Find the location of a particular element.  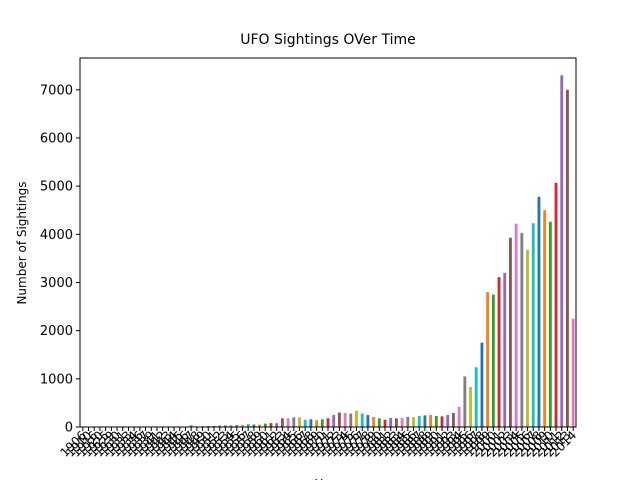

y-tick-label: 4000 is located at coordinates (56, 235).